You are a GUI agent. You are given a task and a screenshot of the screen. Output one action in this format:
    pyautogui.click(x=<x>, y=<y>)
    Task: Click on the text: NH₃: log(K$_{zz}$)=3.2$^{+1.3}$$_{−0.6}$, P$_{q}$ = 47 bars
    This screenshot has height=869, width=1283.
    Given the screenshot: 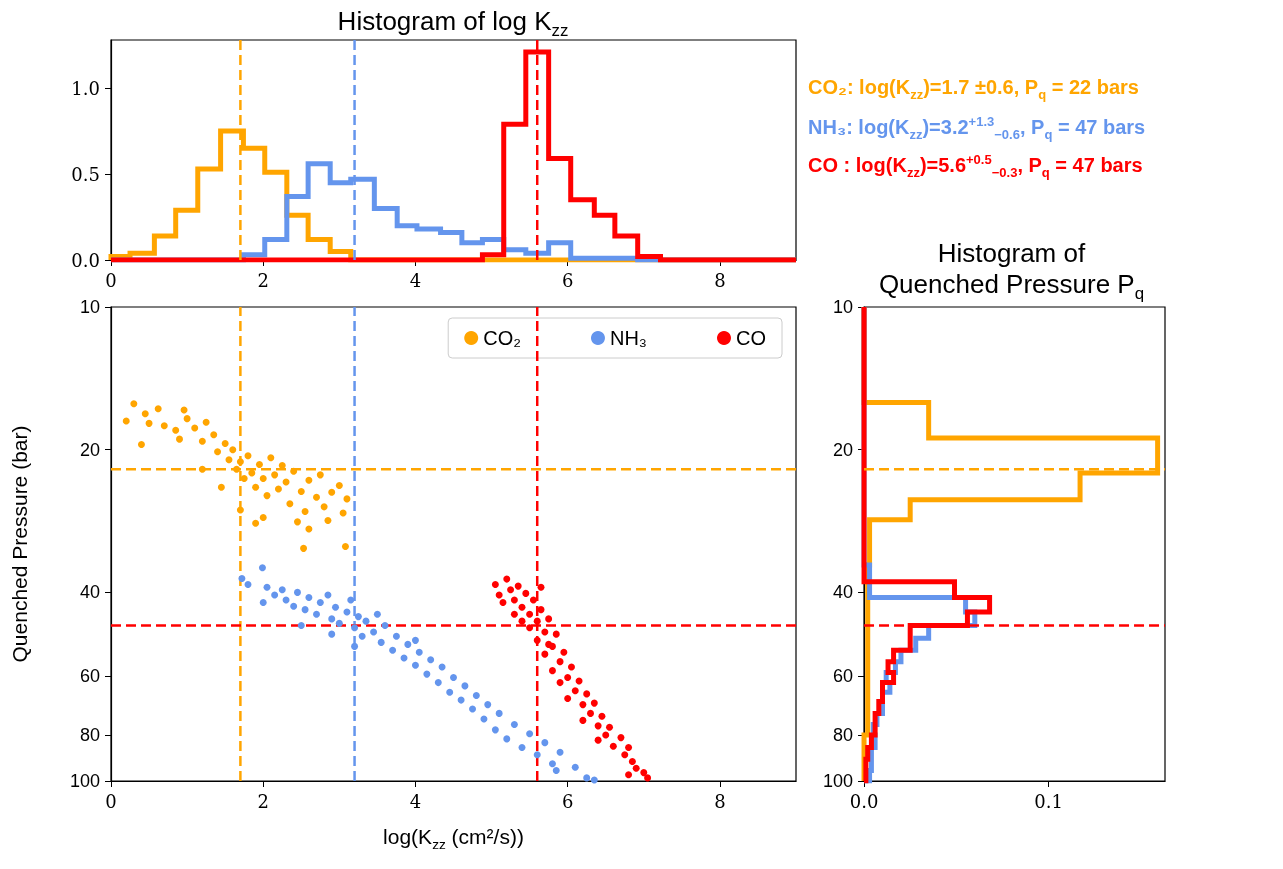 What is the action you would take?
    pyautogui.click(x=977, y=128)
    